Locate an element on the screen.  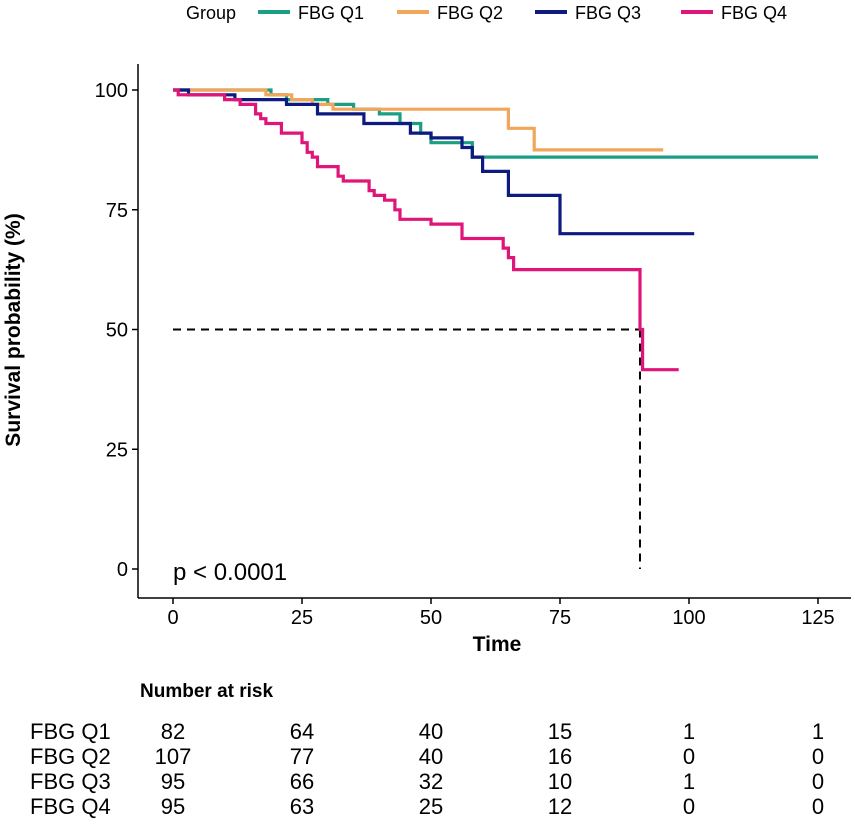
y-tick-label-75: 75 is located at coordinates (117, 211).